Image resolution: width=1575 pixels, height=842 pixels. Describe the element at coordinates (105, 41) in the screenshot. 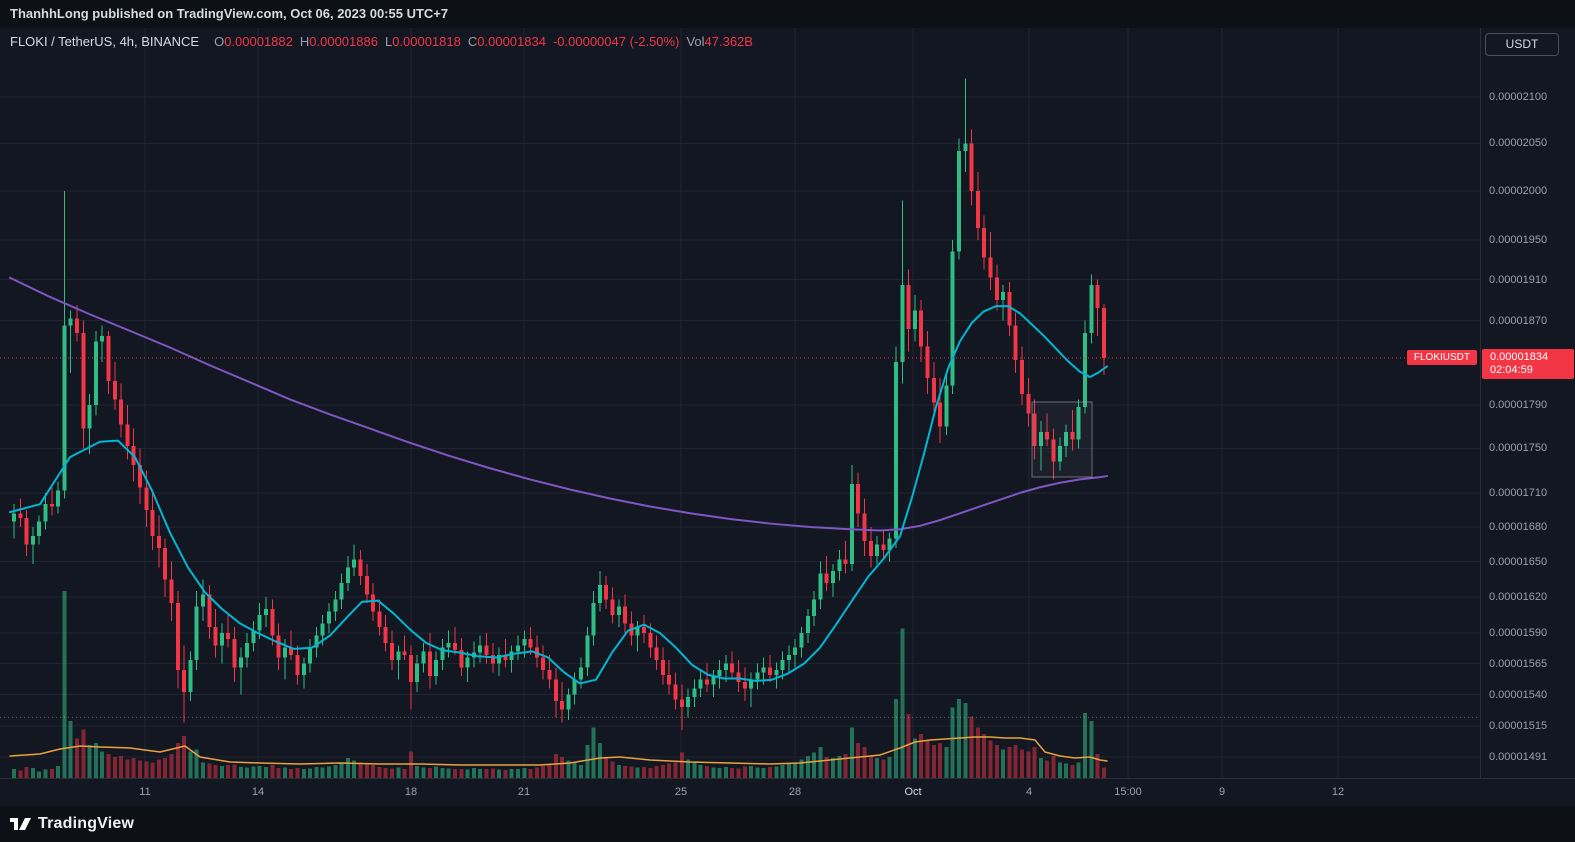

I see `symbol-title: FLOKI / TetherUS, 4h, BINANCE` at that location.